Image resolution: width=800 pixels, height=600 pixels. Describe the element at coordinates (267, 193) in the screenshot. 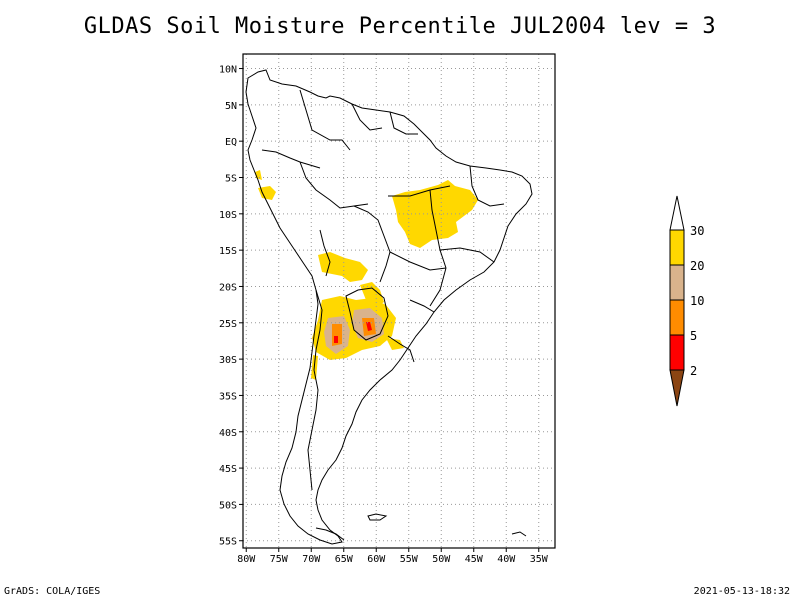

I see `shade-yellow-north-coast` at that location.